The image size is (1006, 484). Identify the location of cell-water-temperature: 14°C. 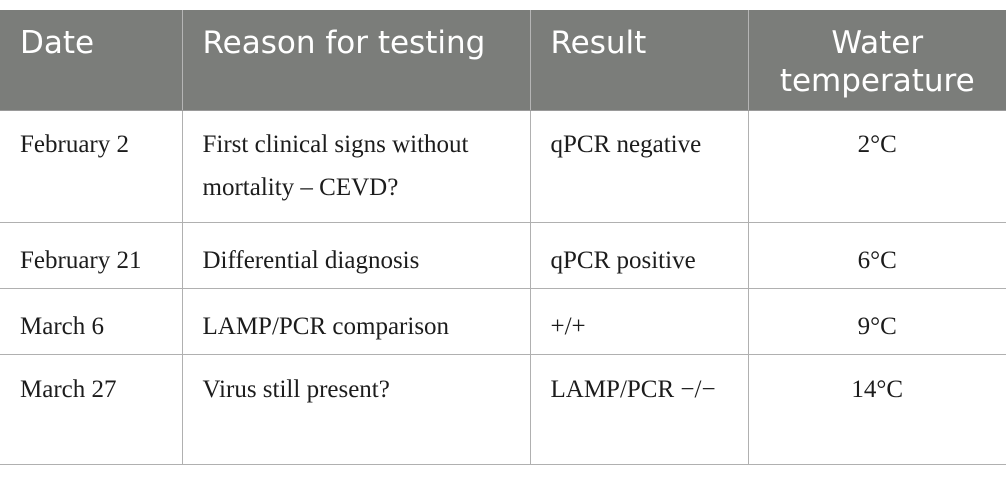
(876, 409).